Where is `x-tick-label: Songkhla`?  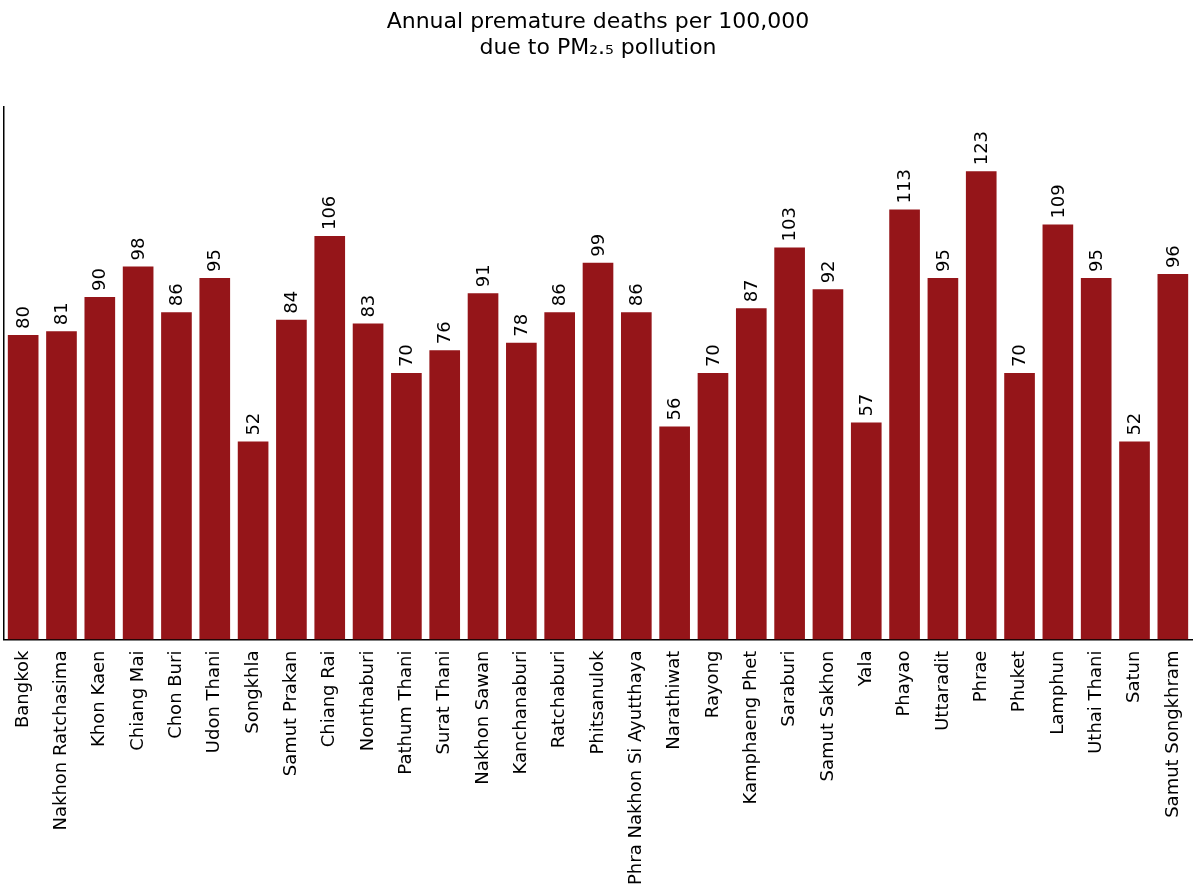 x-tick-label: Songkhla is located at coordinates (251, 692).